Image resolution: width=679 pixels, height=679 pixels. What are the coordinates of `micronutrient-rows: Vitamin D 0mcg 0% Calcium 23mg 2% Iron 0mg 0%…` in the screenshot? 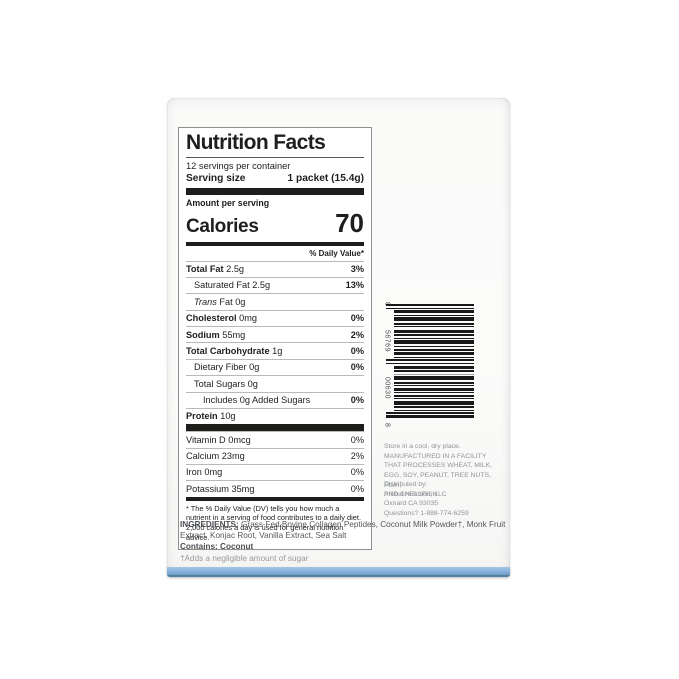 It's located at (275, 463).